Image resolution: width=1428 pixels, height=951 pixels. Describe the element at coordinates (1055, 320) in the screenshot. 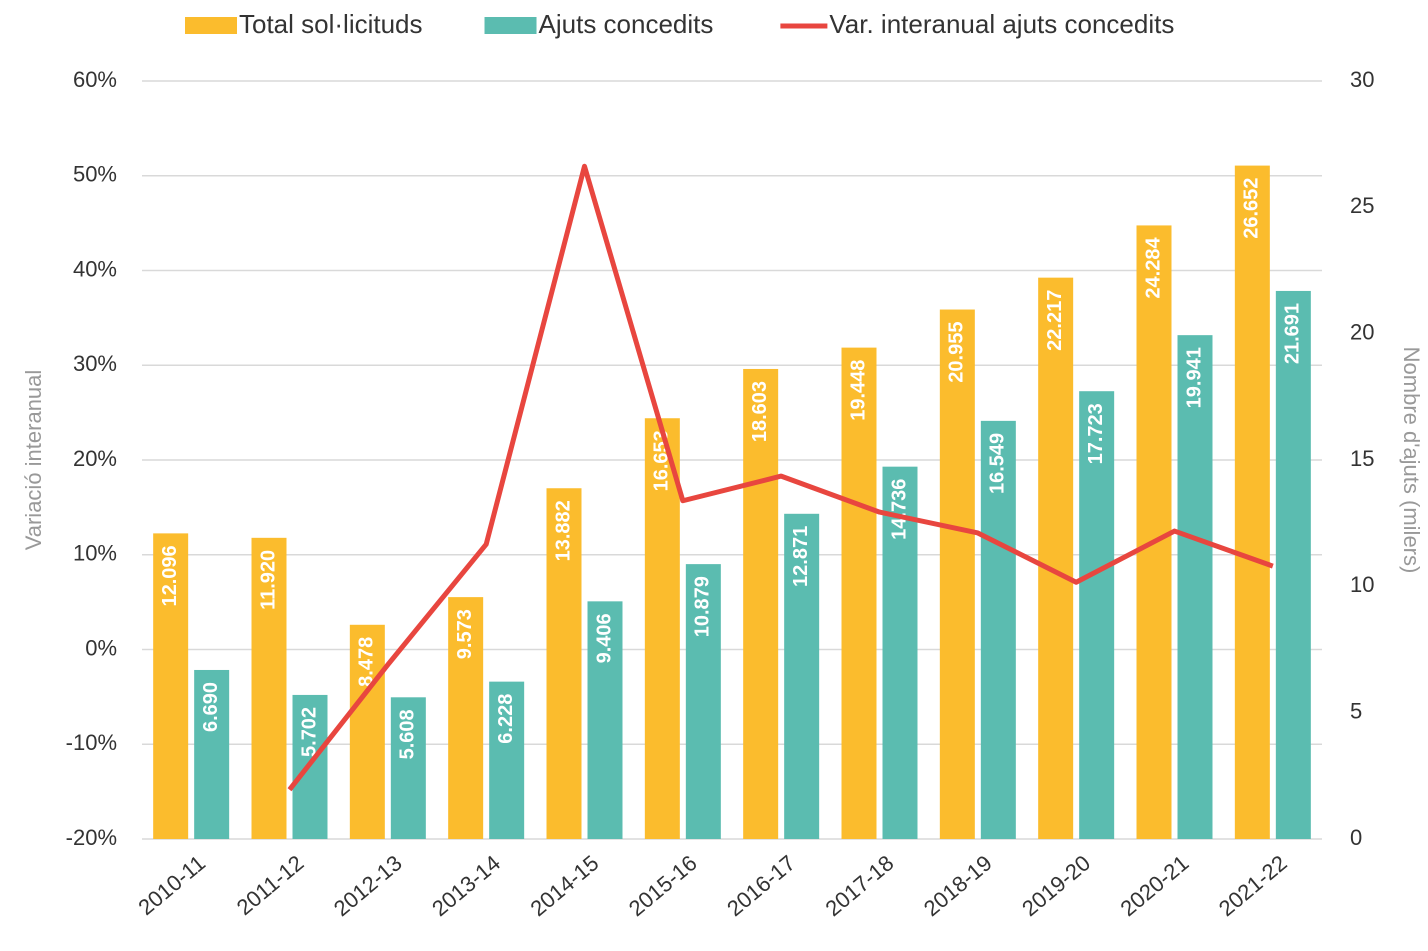

I see `bar-value-label: 22.217` at that location.